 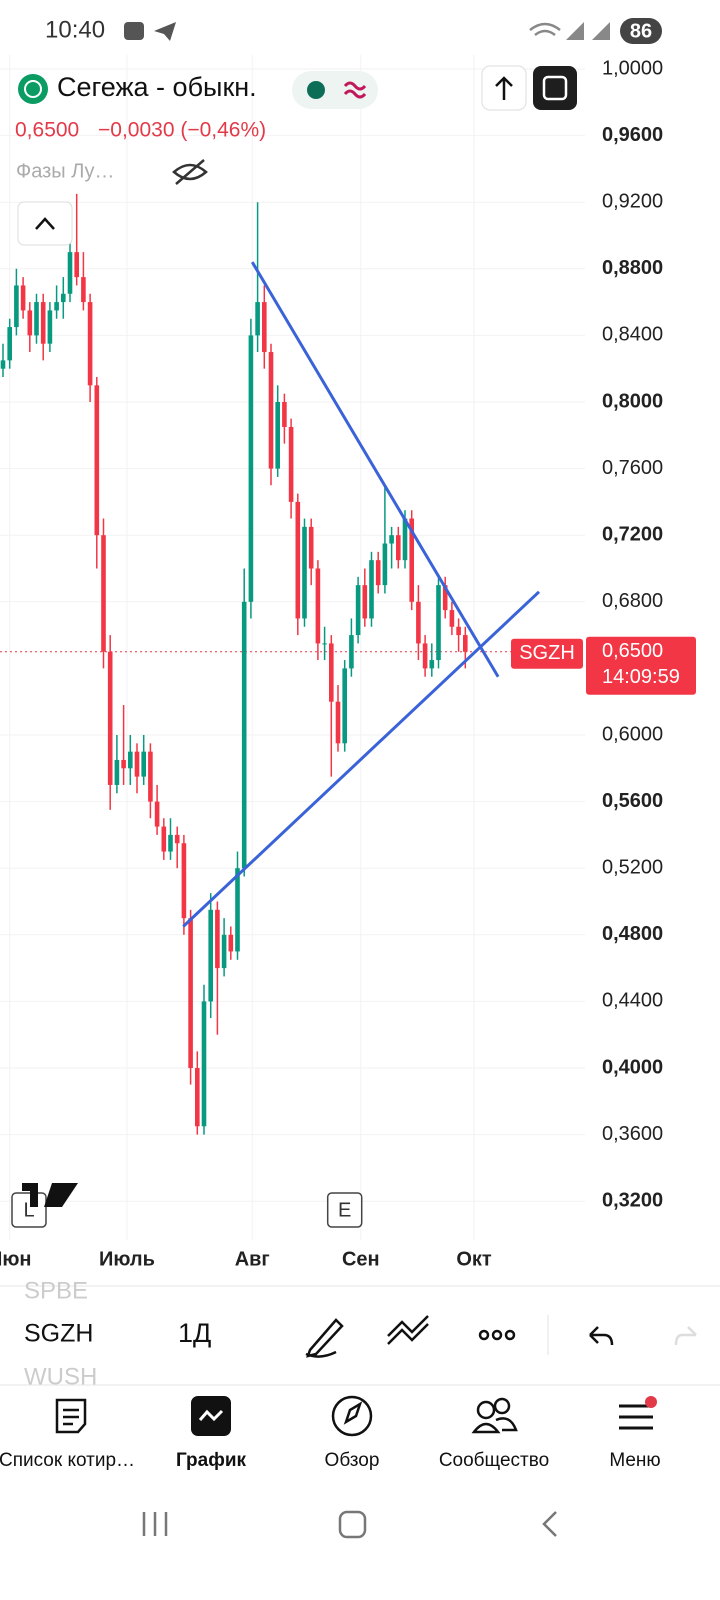 I want to click on collapse-icon, so click(x=45, y=223).